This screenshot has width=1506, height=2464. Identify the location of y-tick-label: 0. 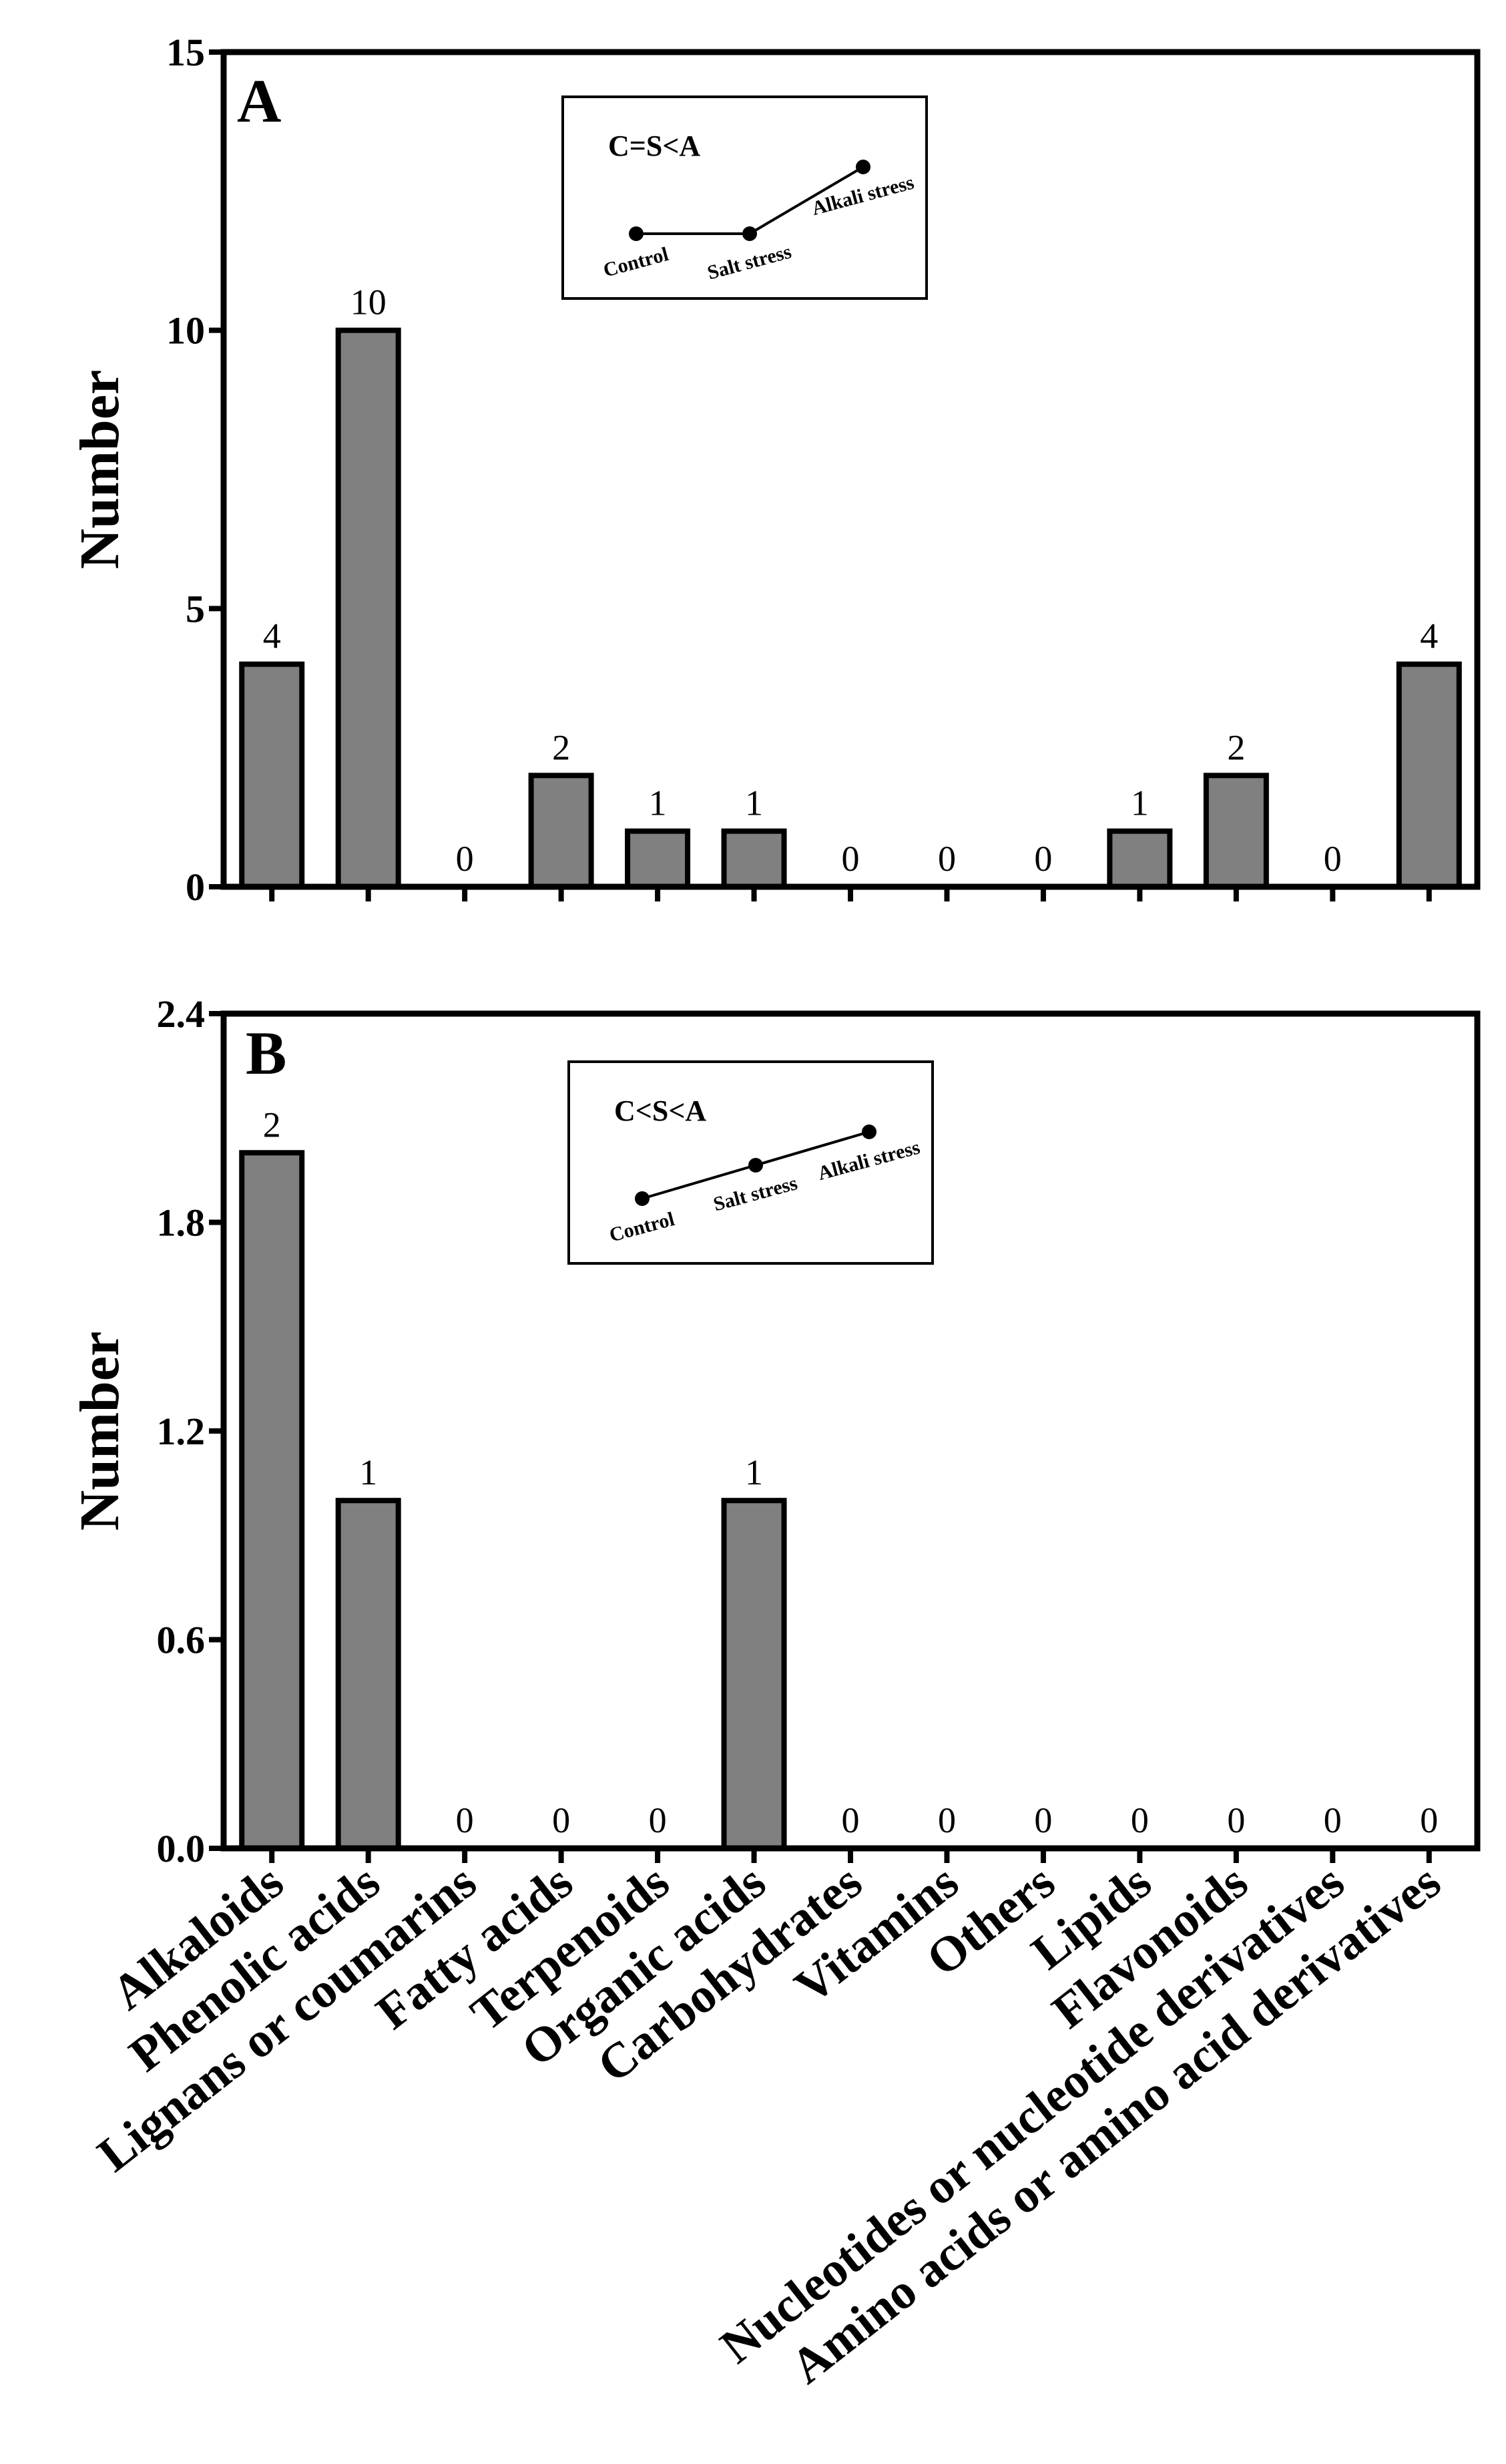
(195, 887).